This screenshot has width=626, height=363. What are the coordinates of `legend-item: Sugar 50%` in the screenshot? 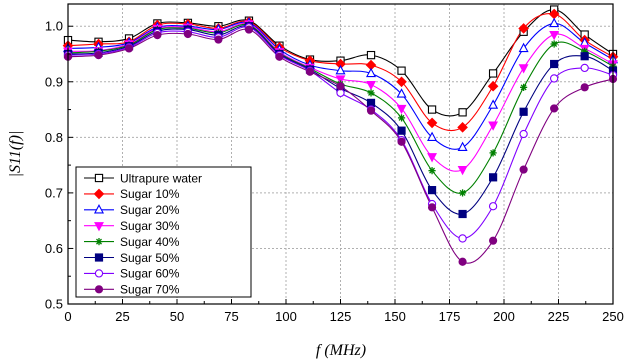 It's located at (132, 258).